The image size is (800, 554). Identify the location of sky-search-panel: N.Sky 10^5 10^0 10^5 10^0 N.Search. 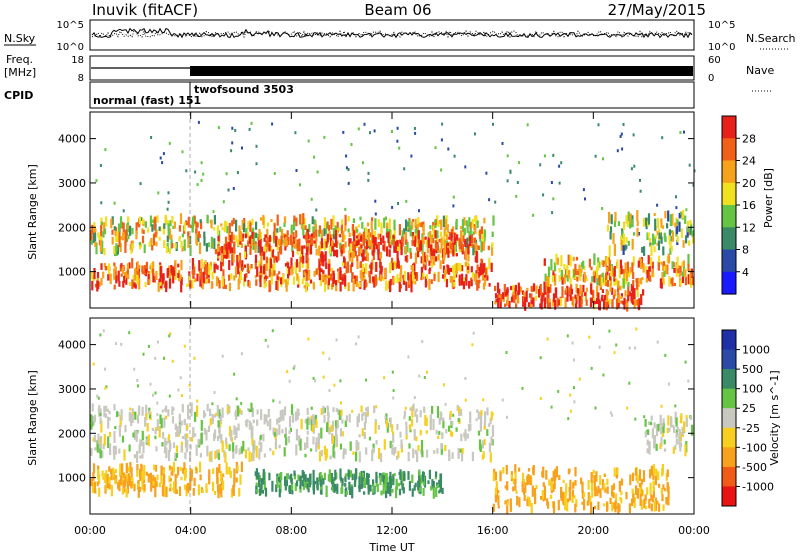
(400, 36).